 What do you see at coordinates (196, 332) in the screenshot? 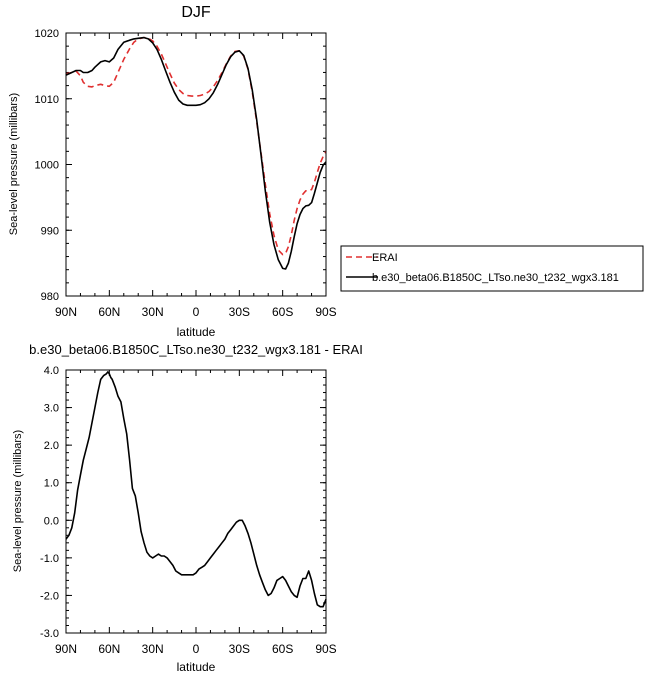
I see `top-chart-x-axis-label: latitude` at bounding box center [196, 332].